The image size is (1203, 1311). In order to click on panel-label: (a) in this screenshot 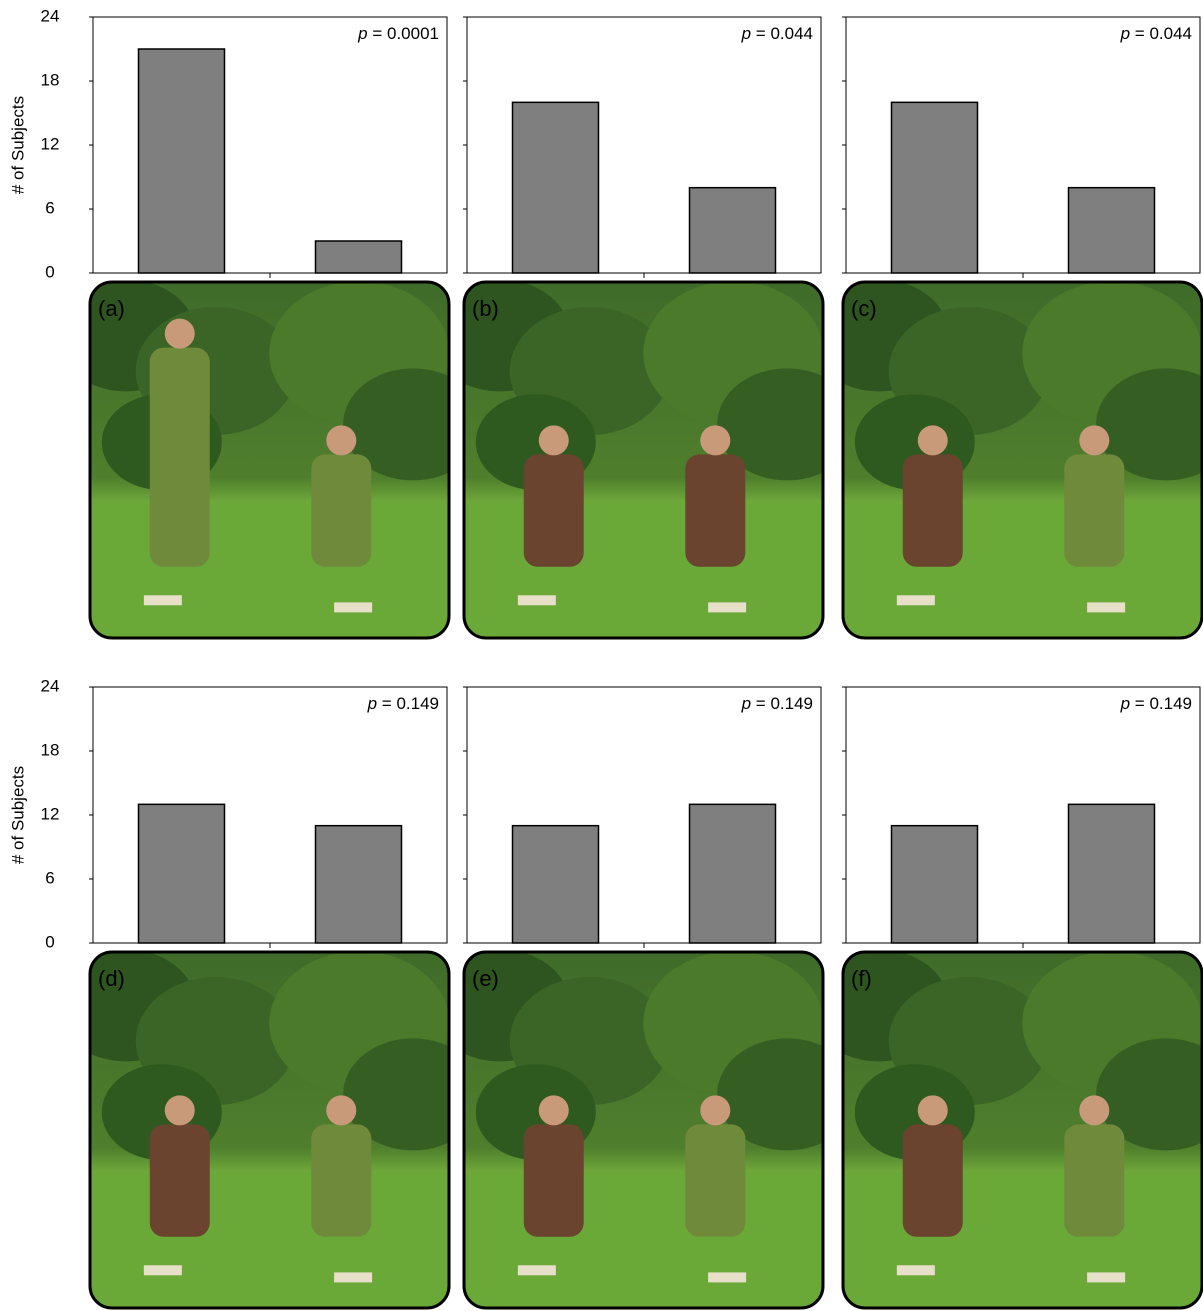, I will do `click(111, 308)`.